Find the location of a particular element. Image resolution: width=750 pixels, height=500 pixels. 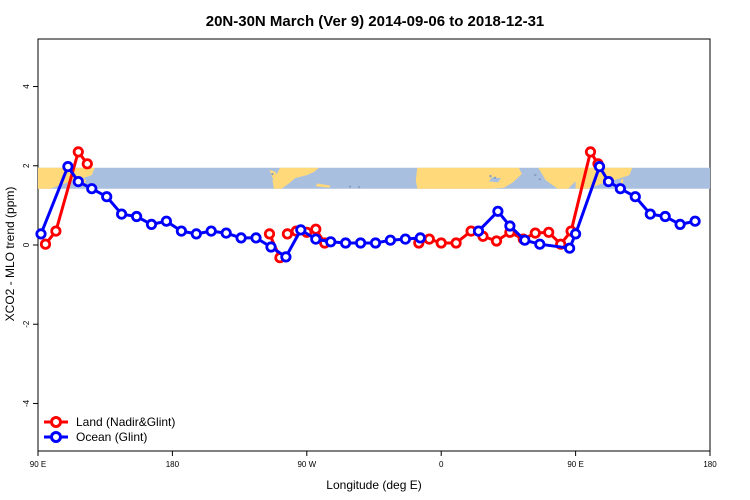

map-land-baja is located at coordinates (274, 175).